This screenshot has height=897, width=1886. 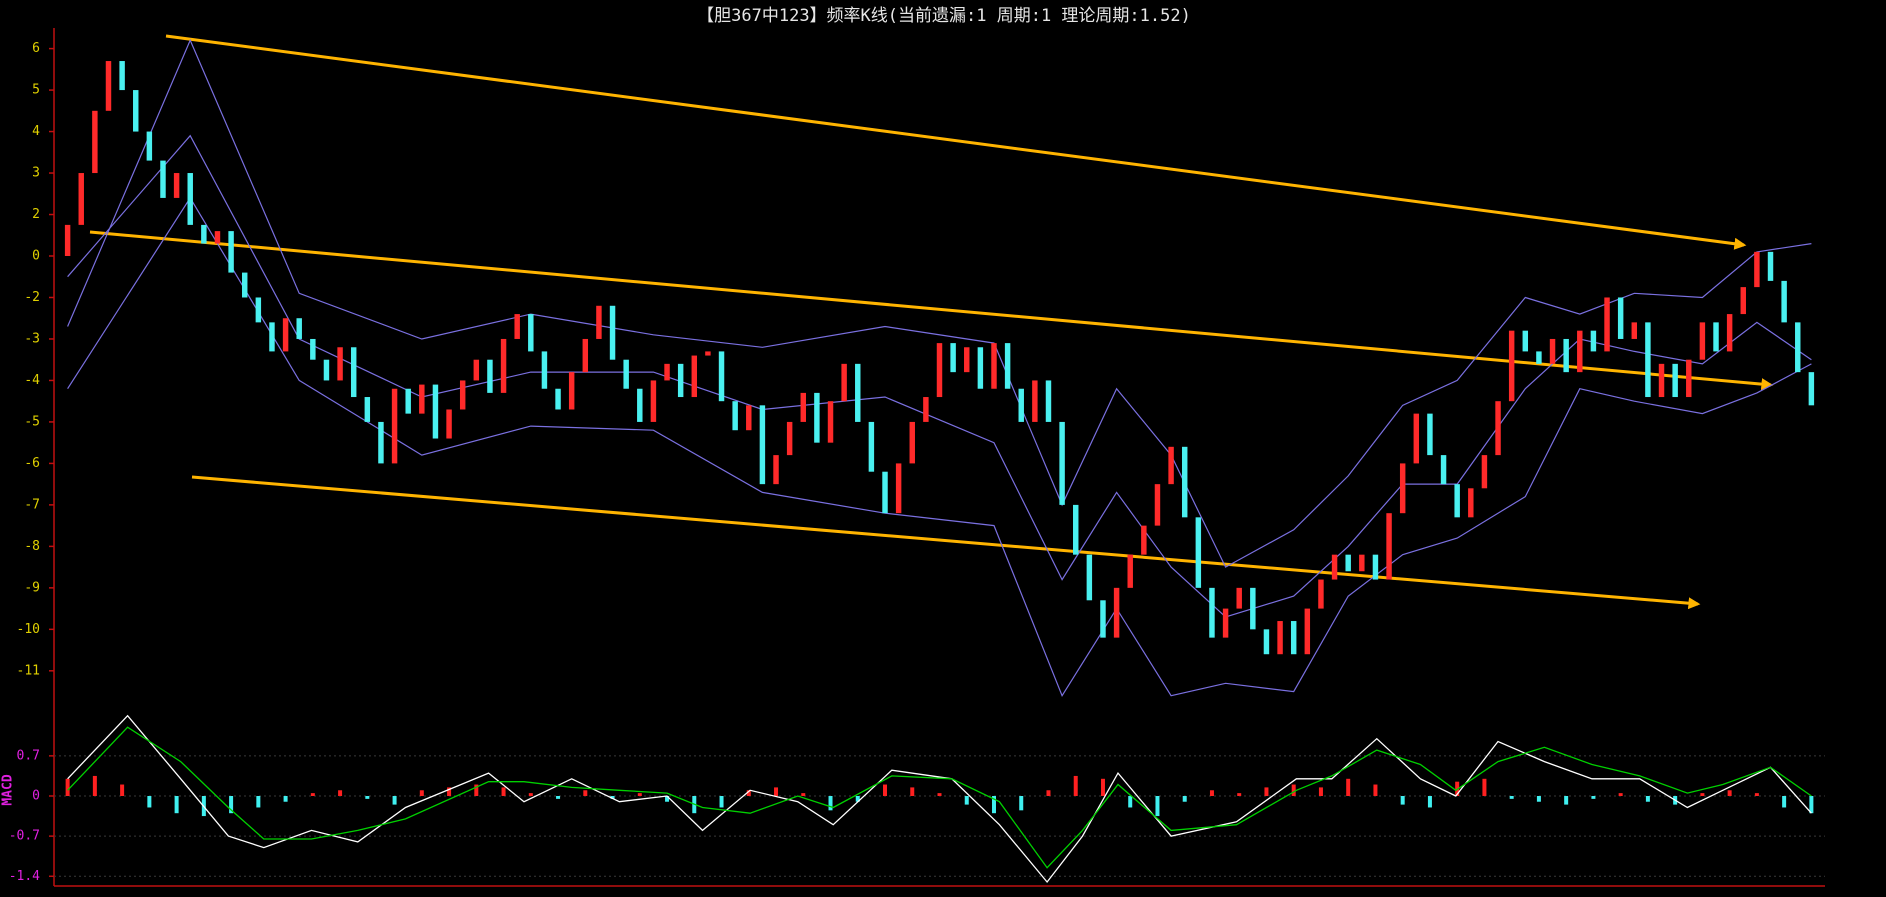 What do you see at coordinates (32, 587) in the screenshot?
I see `y-tick-label: -9` at bounding box center [32, 587].